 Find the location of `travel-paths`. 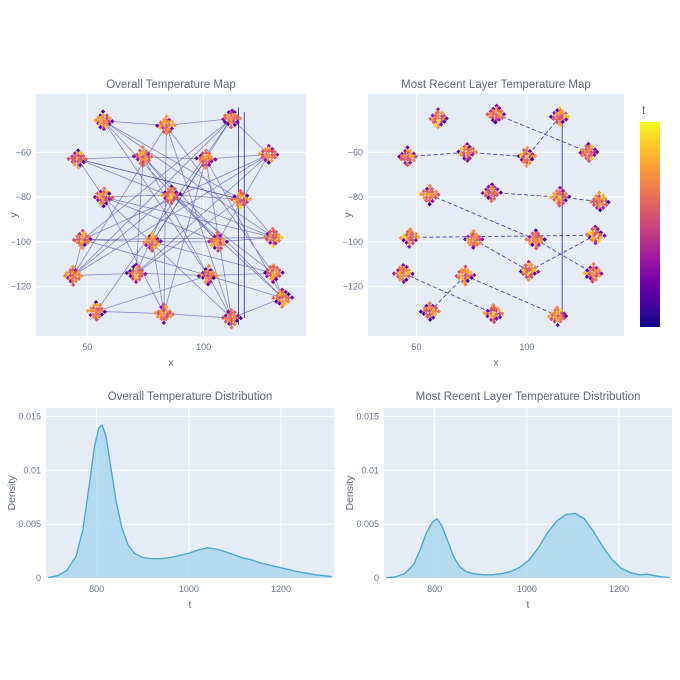

travel-paths is located at coordinates (178, 216).